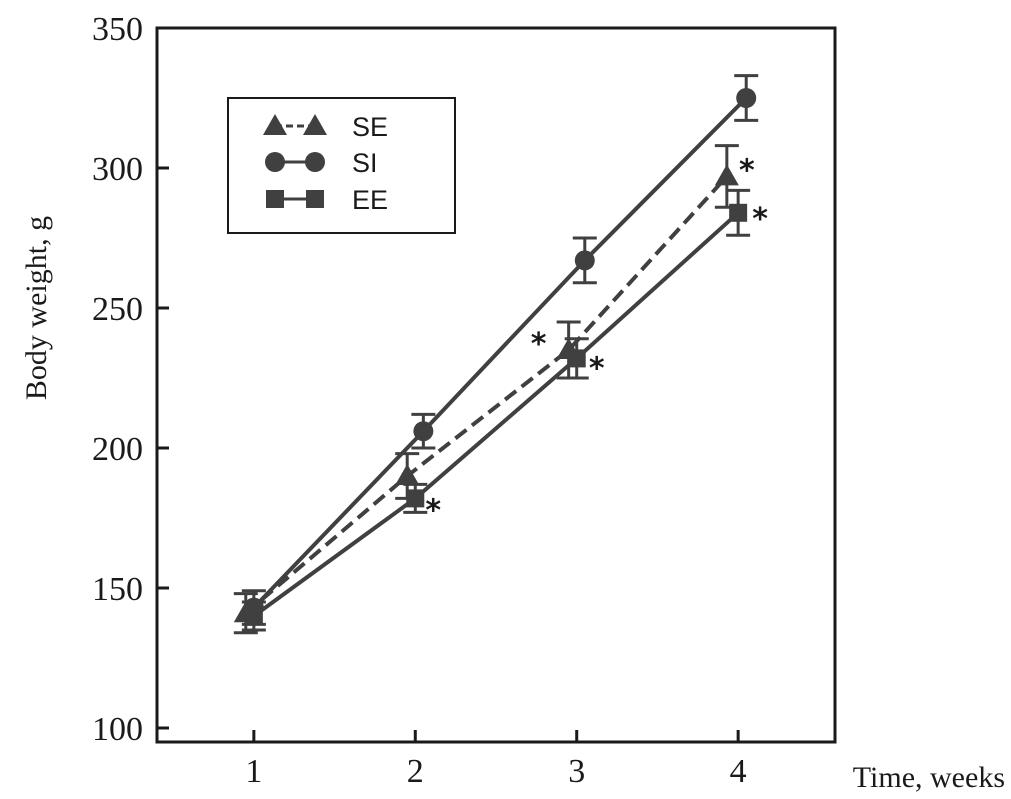 The image size is (1011, 799). What do you see at coordinates (365, 163) in the screenshot?
I see `legend-label-si: SI` at bounding box center [365, 163].